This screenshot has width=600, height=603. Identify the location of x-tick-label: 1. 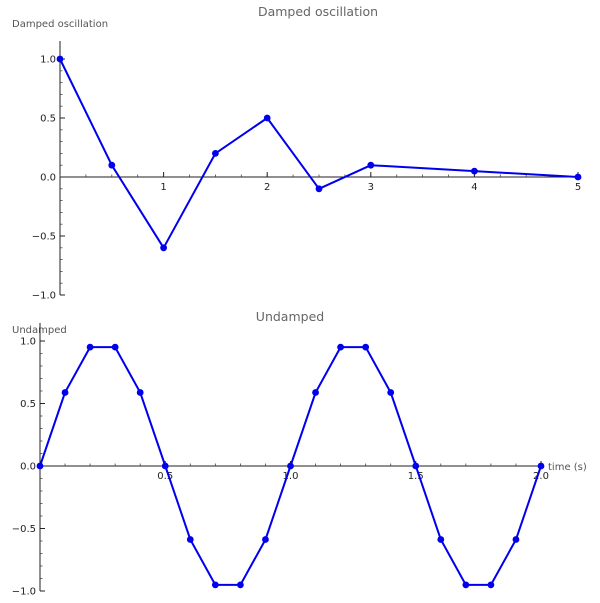
(163, 187).